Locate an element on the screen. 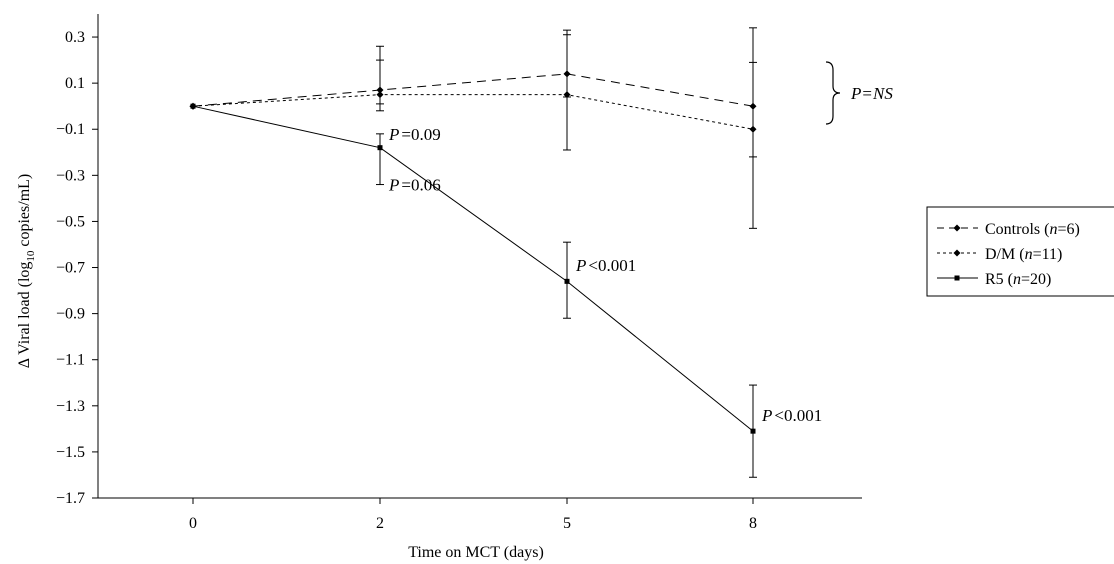  y-tick-label: 0.3 is located at coordinates (75, 37).